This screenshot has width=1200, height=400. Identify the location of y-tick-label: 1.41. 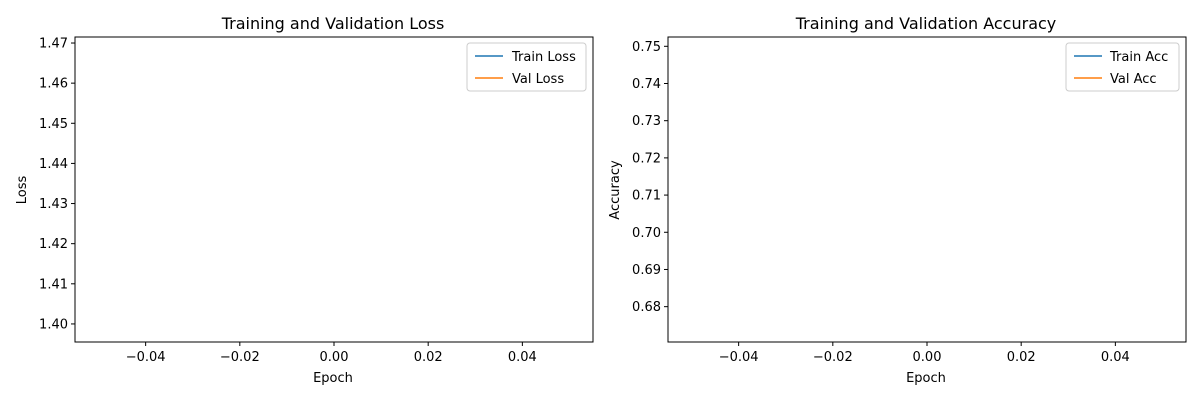
(53, 284).